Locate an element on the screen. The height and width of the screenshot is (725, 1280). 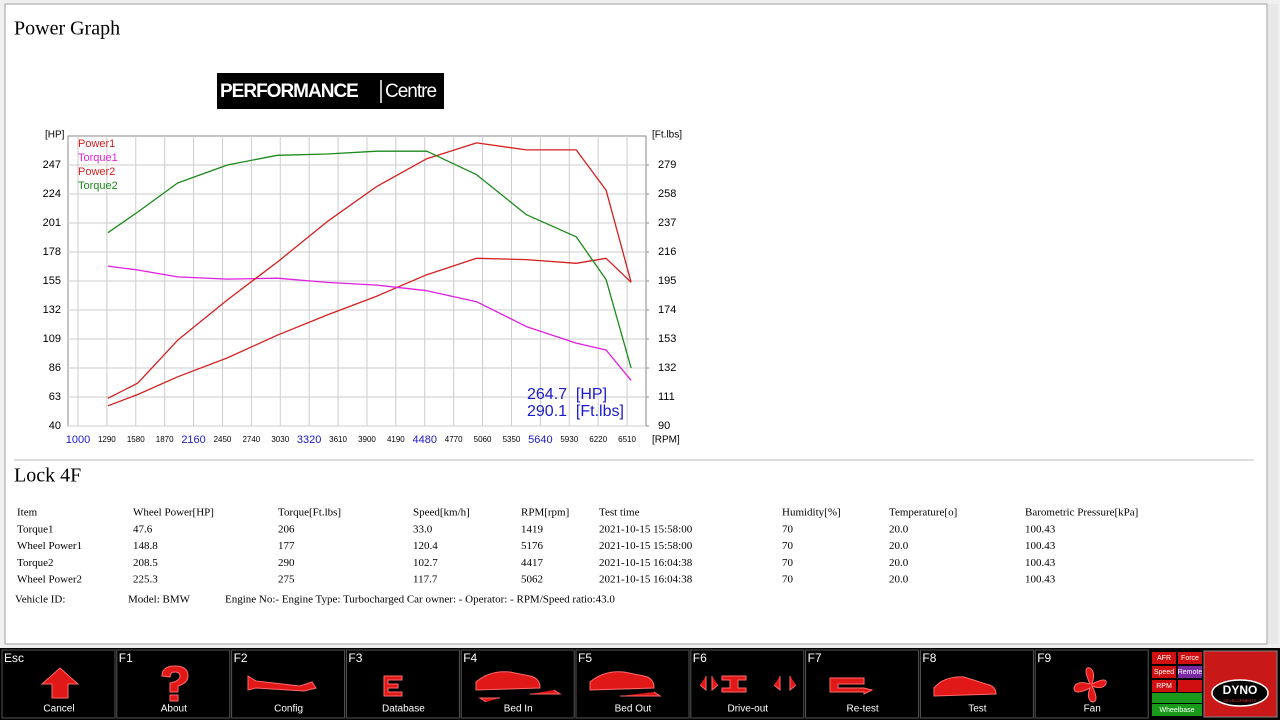
toolbar-button: Esc Cancel is located at coordinates (58, 684).